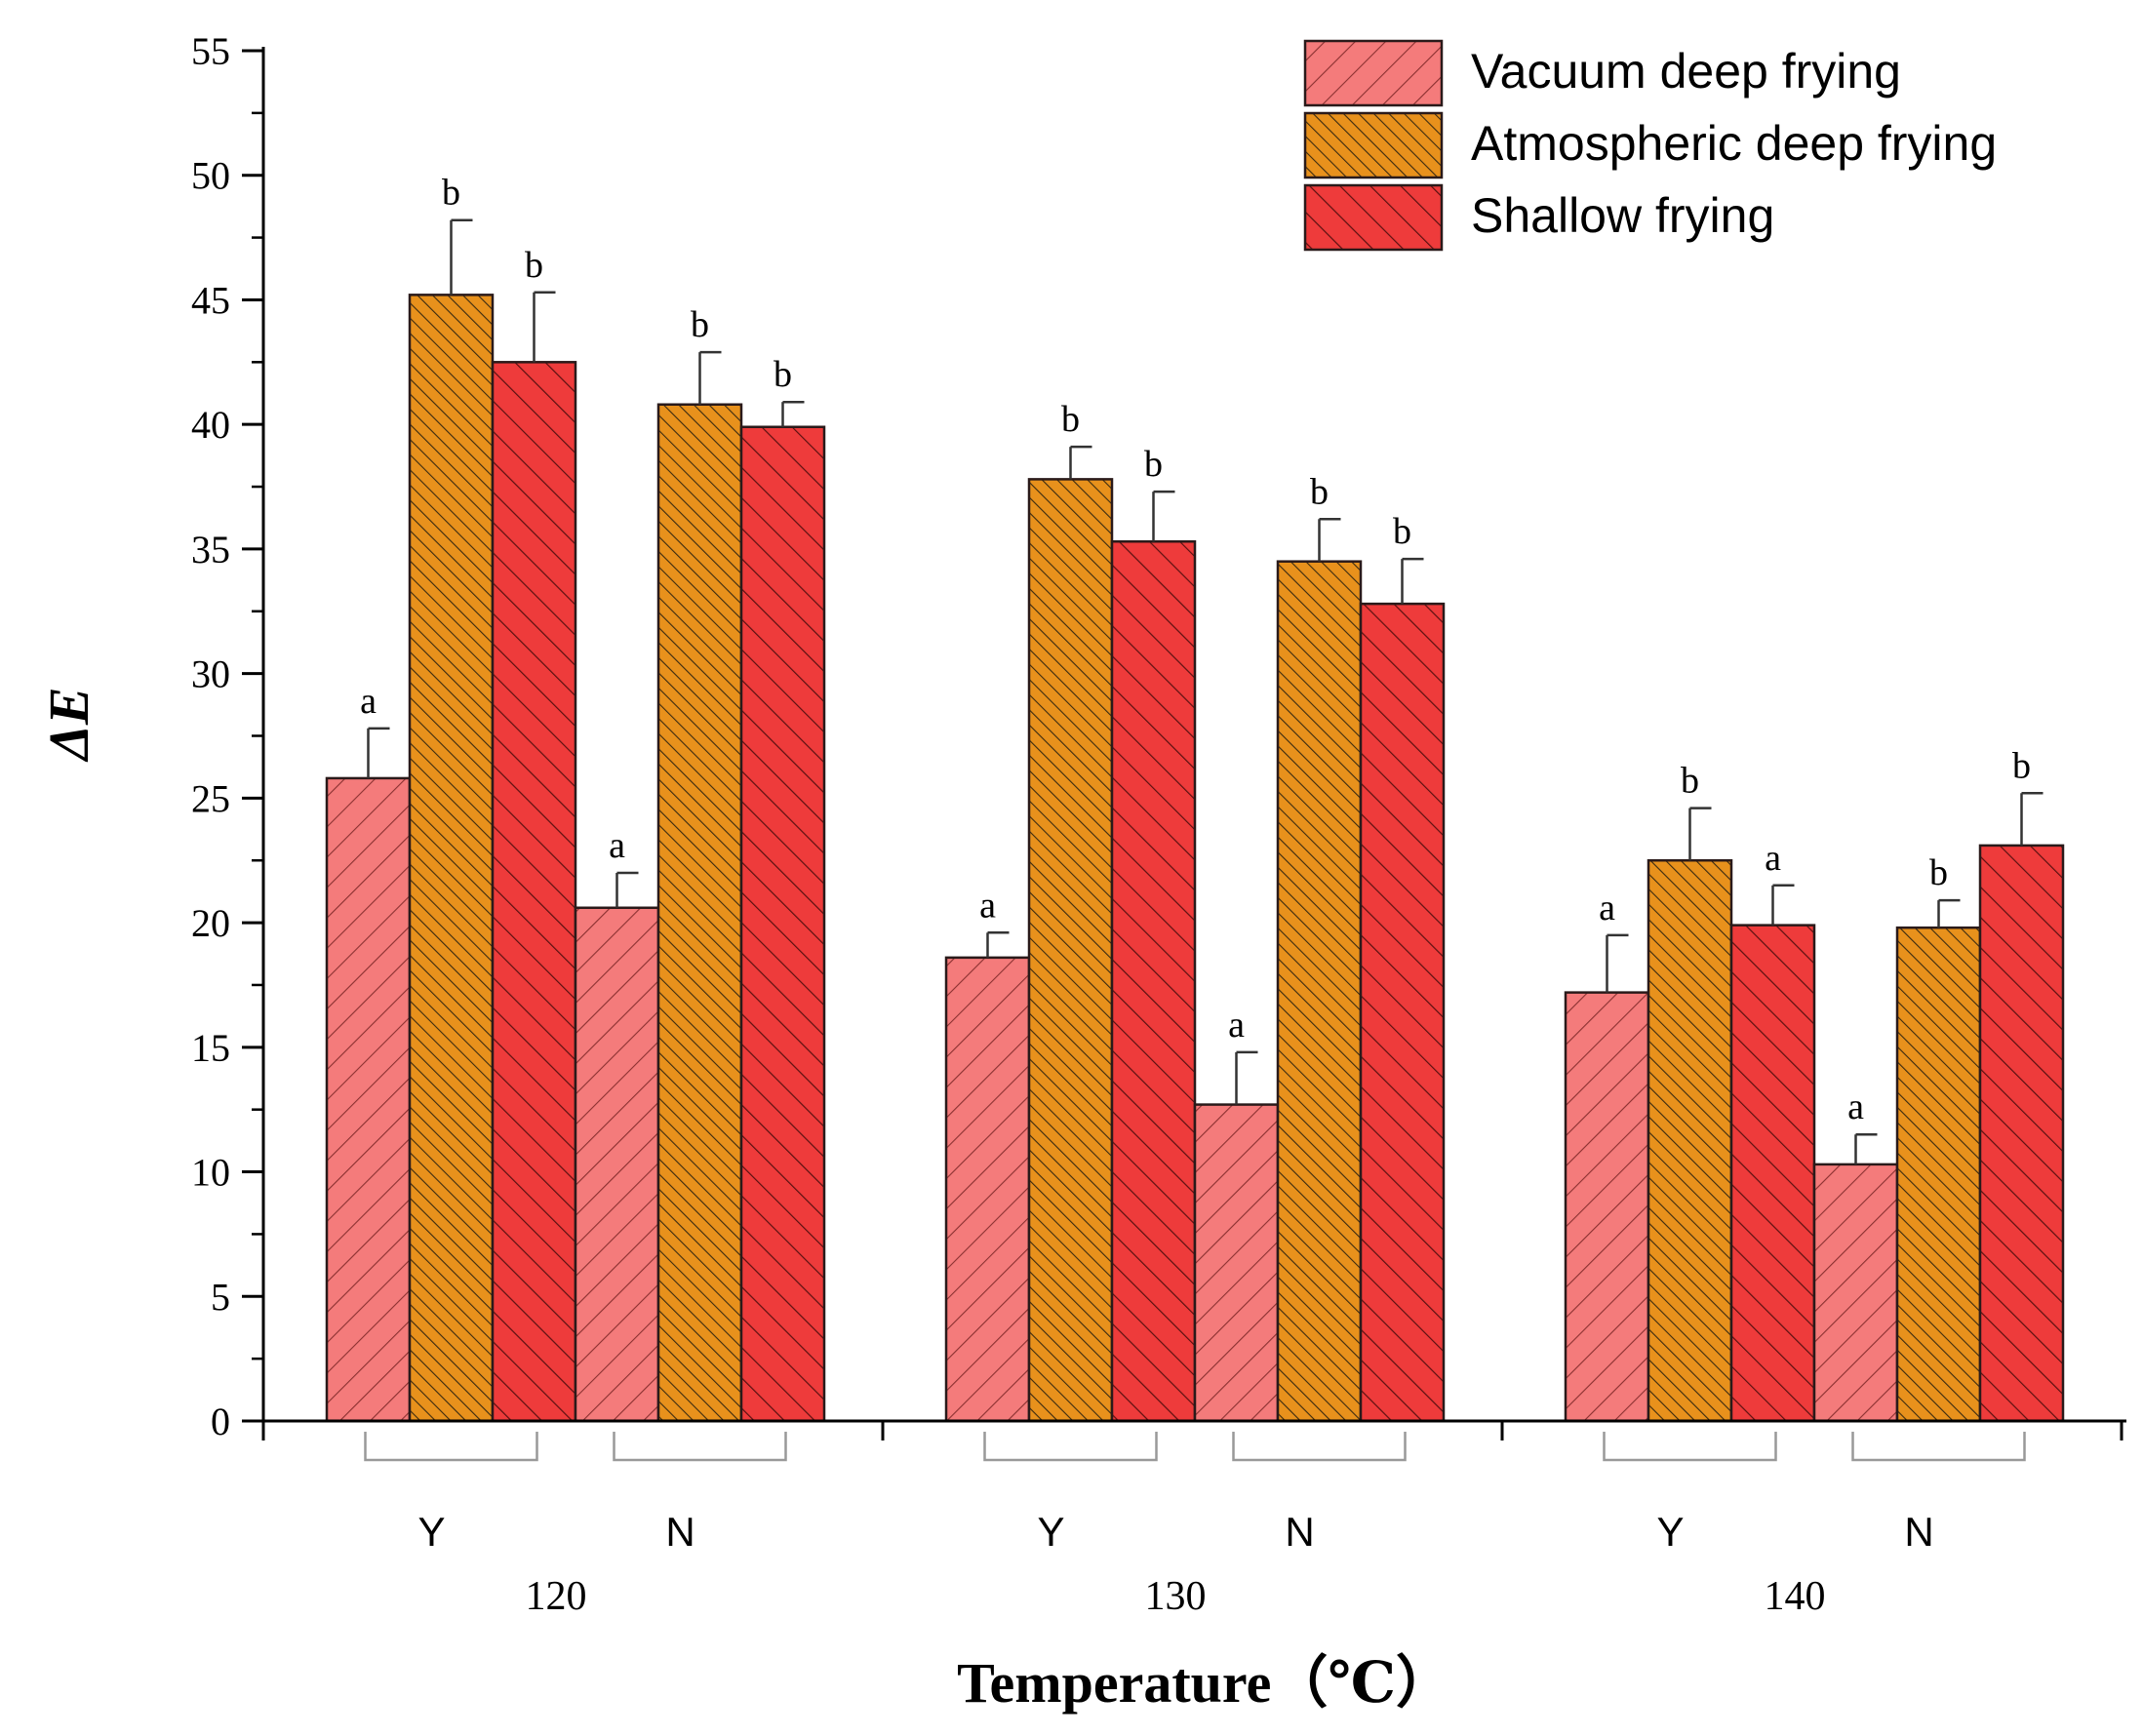 This screenshot has height=1736, width=2143. I want to click on y-tick-label: 30, so click(210, 674).